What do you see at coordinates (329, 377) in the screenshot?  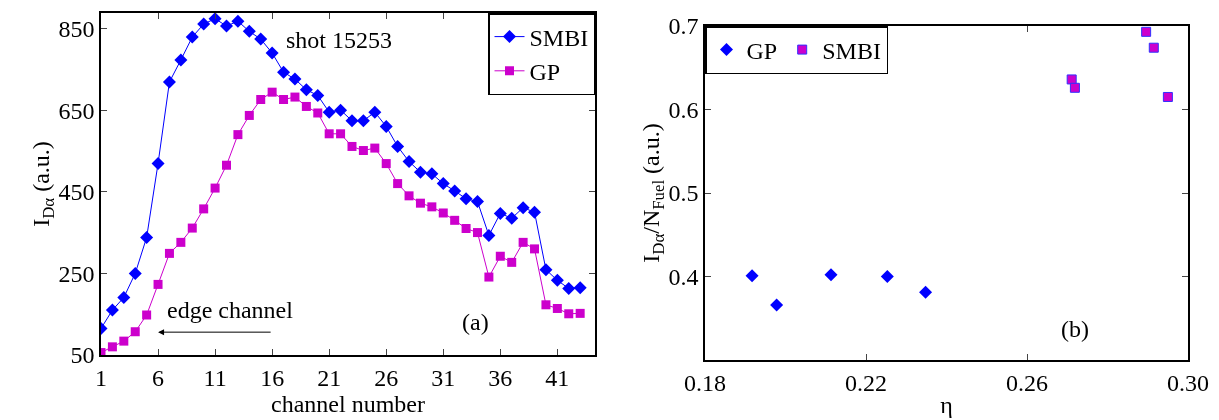 I see `x-tick-label: 21` at bounding box center [329, 377].